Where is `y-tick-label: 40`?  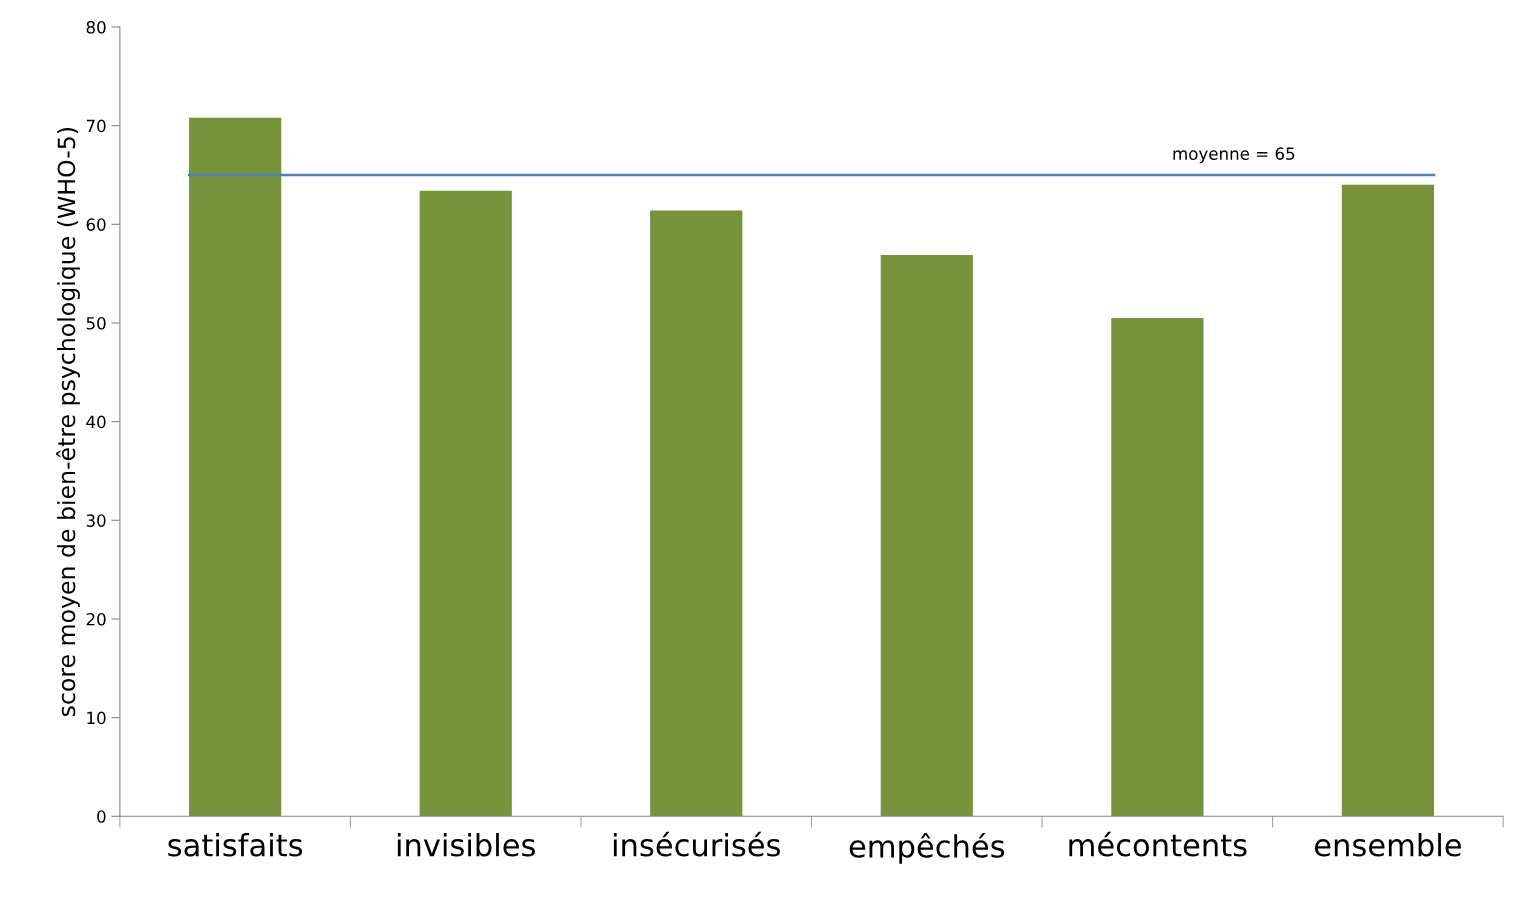
y-tick-label: 40 is located at coordinates (96, 422).